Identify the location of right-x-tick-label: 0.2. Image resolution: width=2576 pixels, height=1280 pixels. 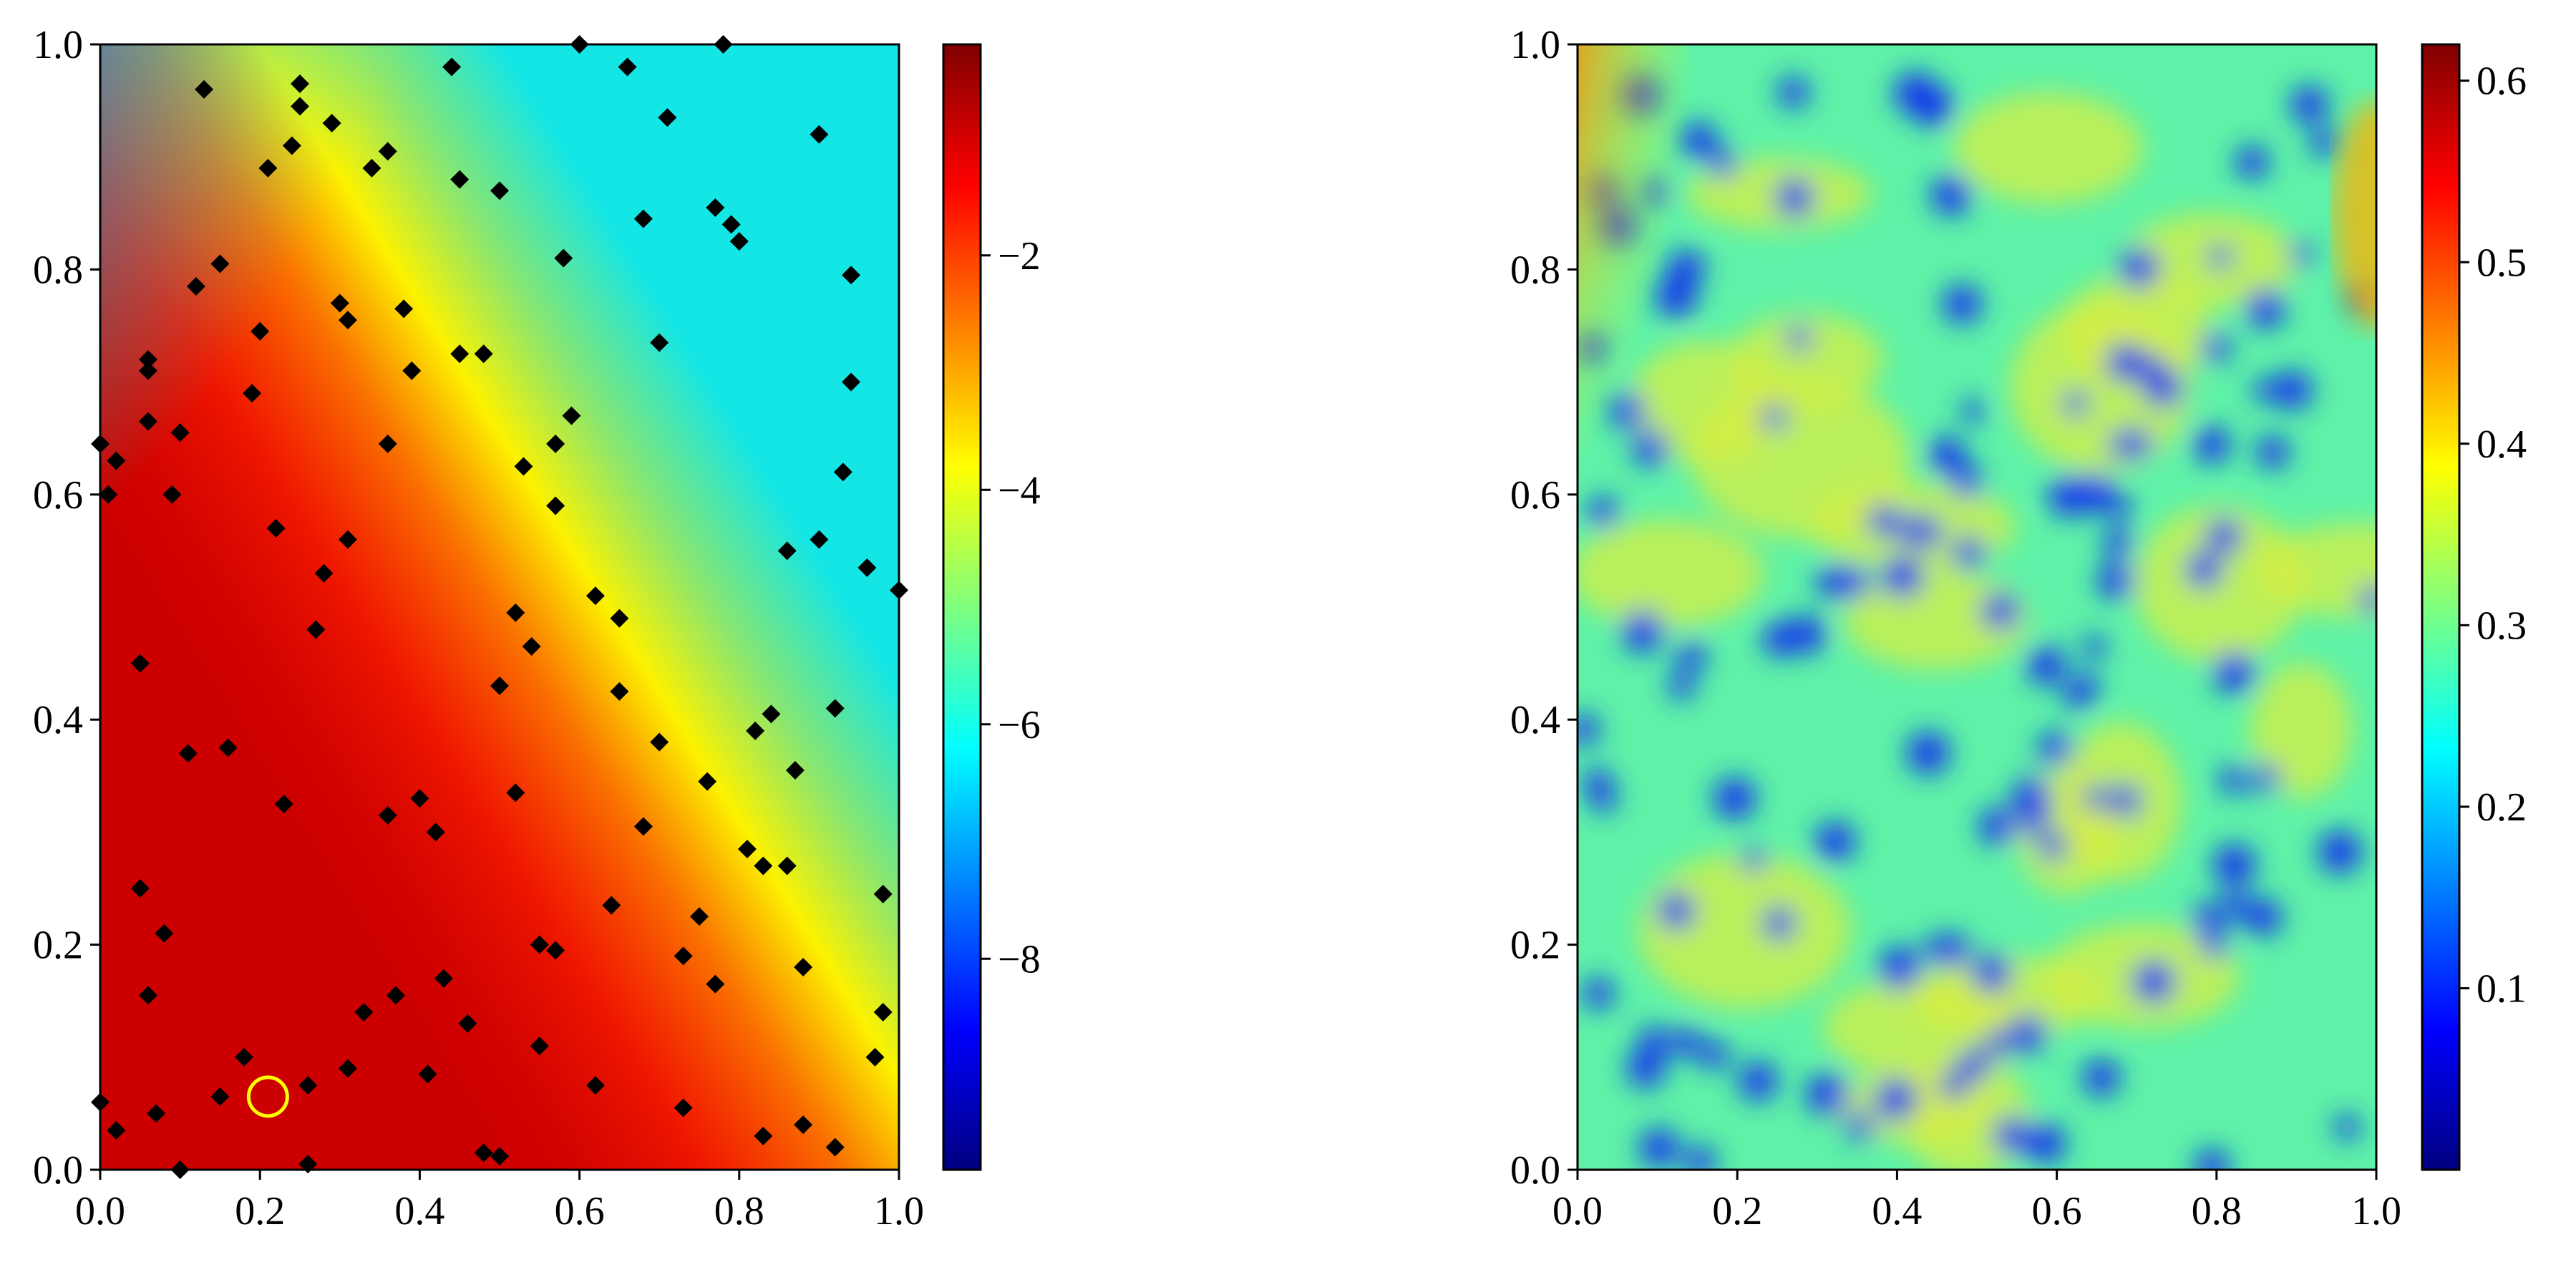
(1737, 1211).